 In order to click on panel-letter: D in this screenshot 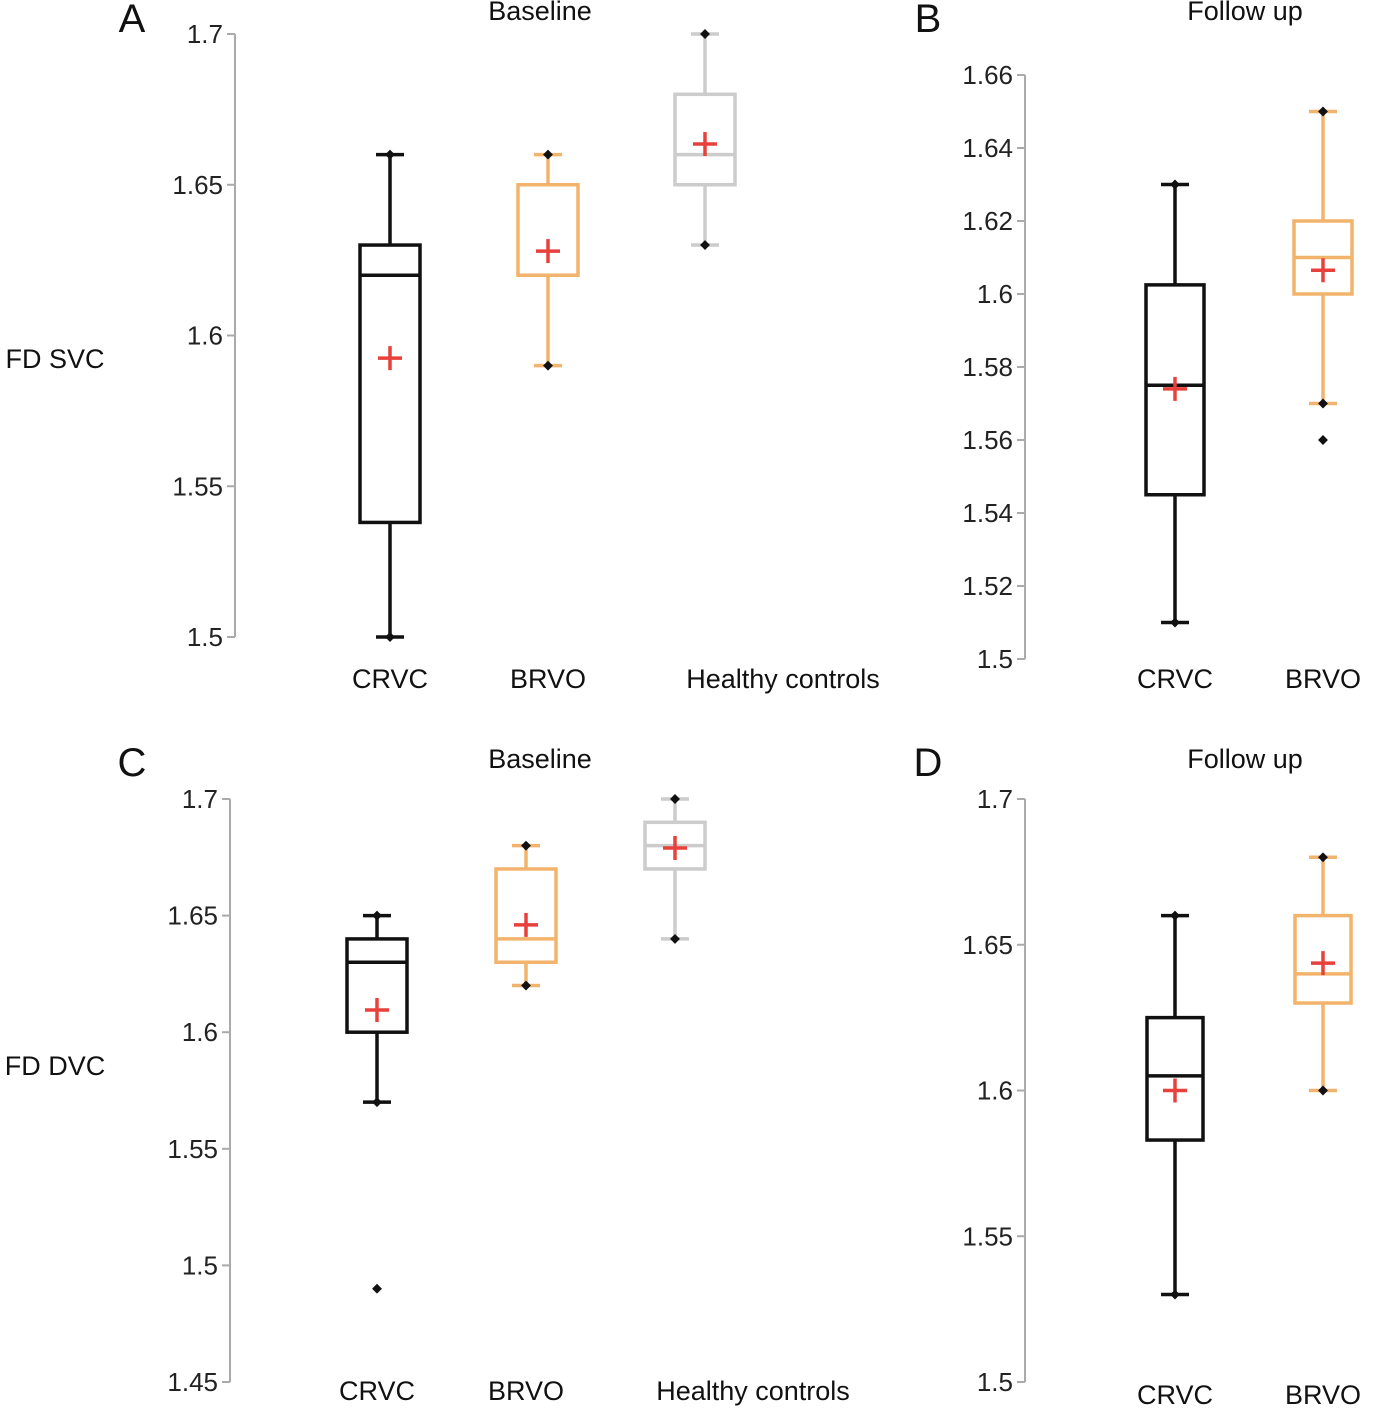, I will do `click(928, 763)`.